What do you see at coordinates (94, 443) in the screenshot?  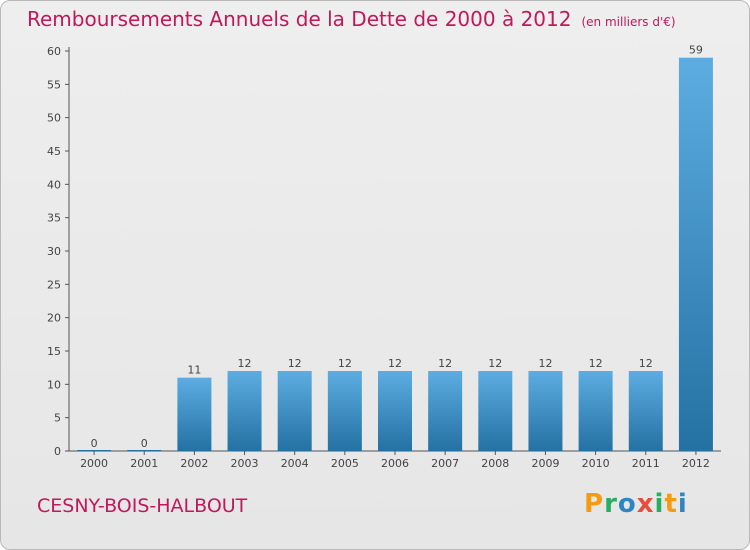 I see `data-label-2000: 0` at bounding box center [94, 443].